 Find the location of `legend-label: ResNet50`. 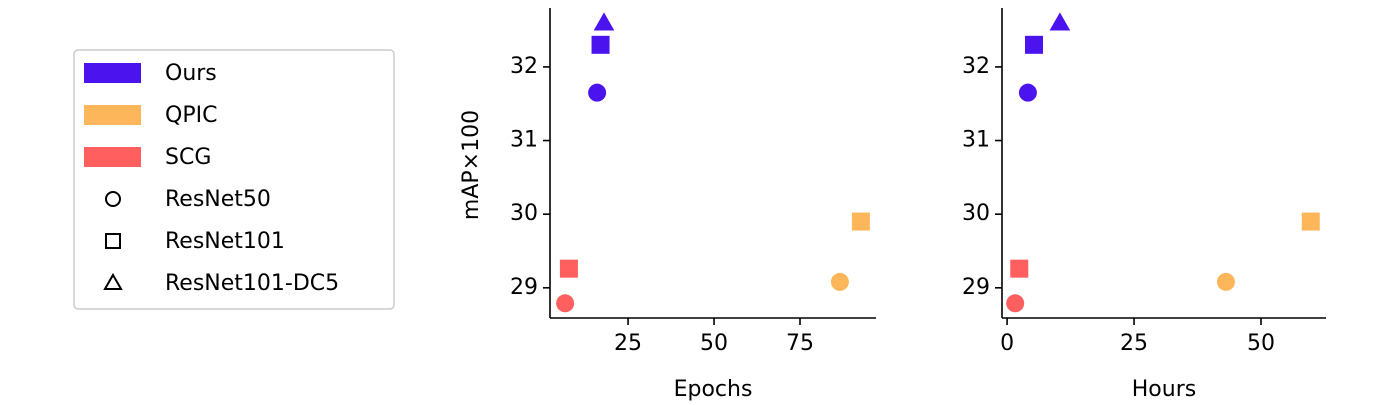

legend-label: ResNet50 is located at coordinates (218, 199).